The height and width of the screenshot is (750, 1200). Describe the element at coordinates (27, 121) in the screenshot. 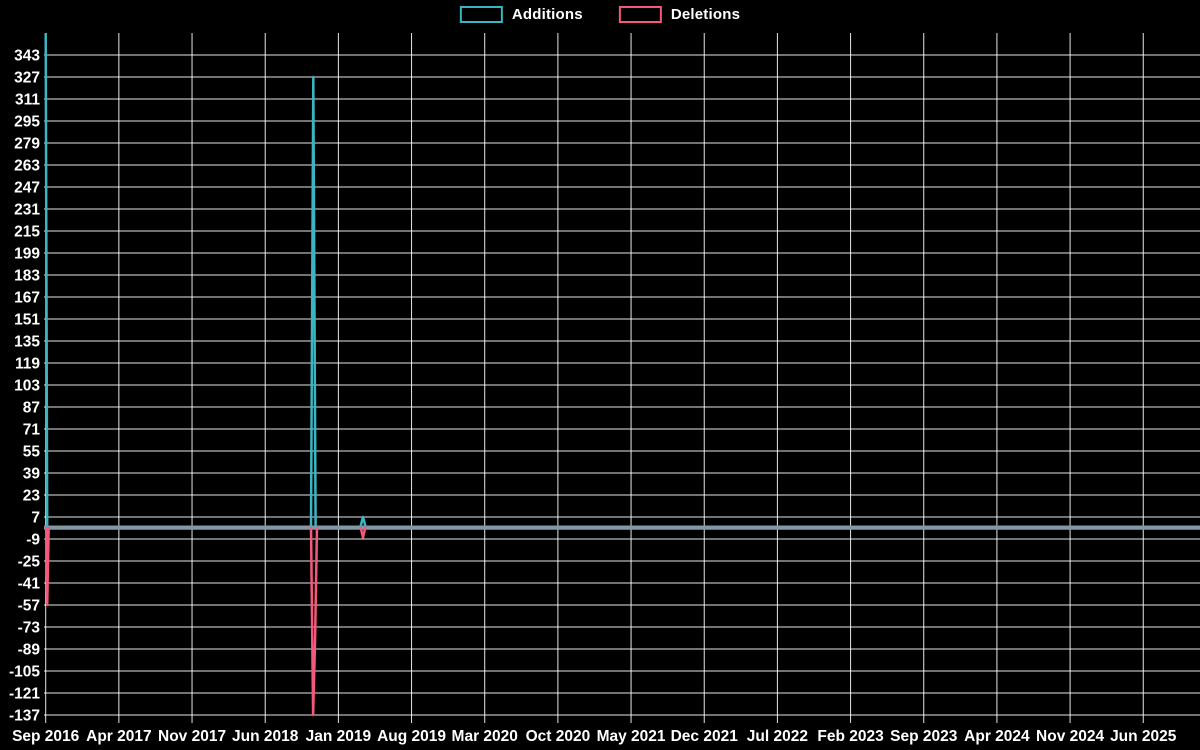

I see `y-tick-label: 295` at that location.